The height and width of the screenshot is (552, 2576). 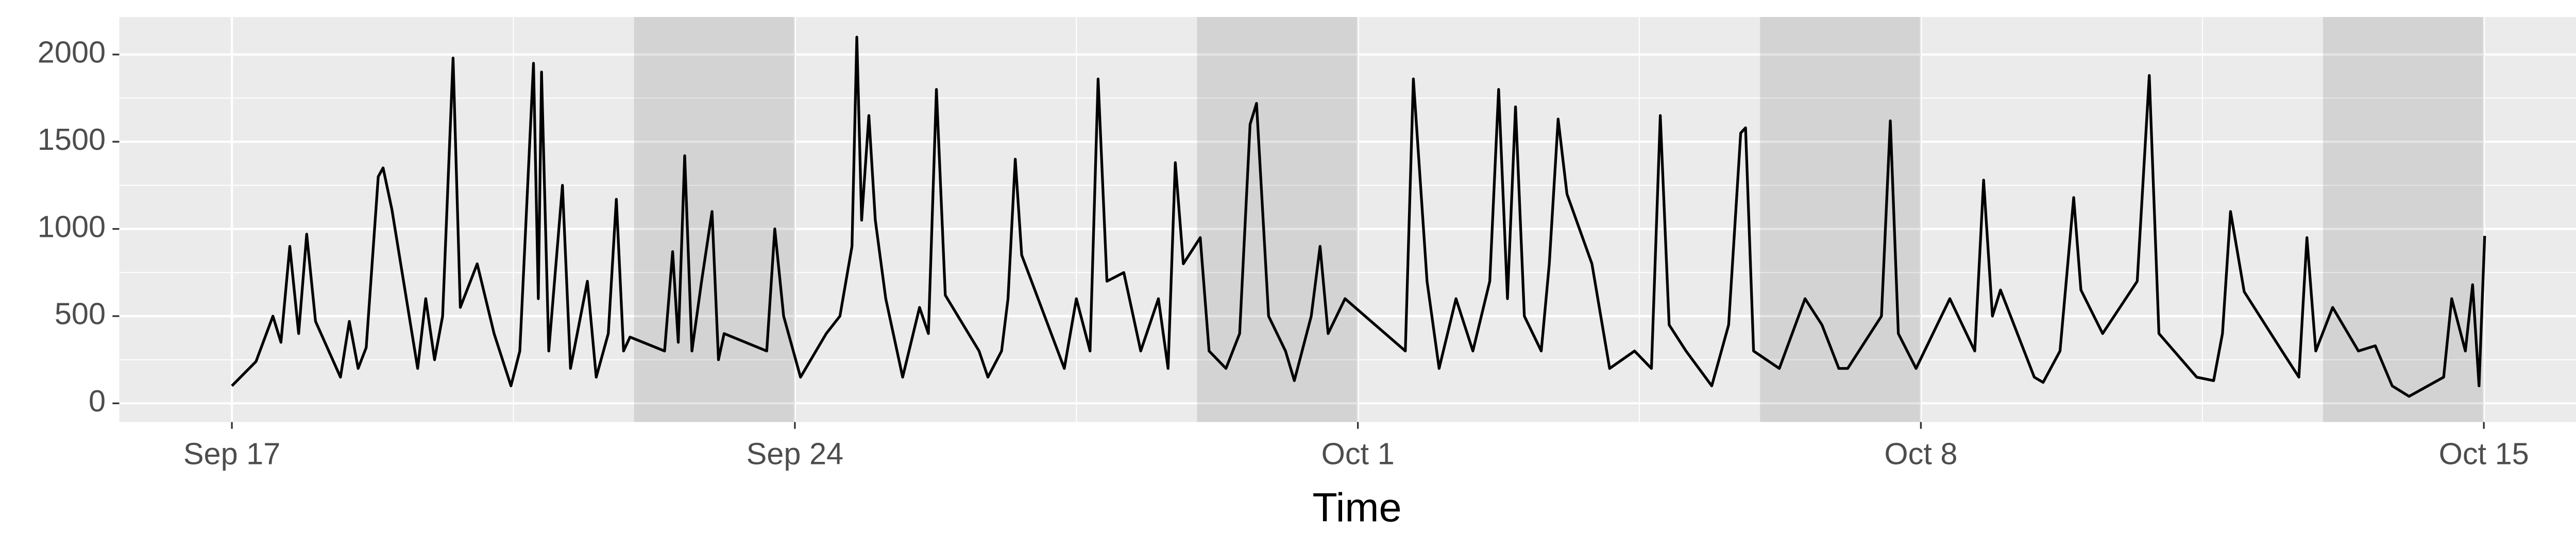 What do you see at coordinates (2484, 454) in the screenshot?
I see `x-tick-label: Oct 15` at bounding box center [2484, 454].